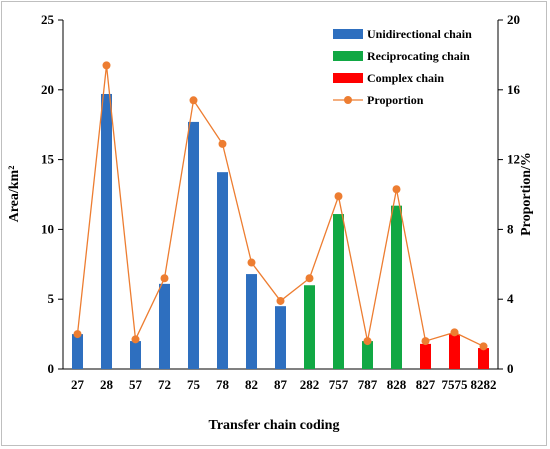 The height and width of the screenshot is (449, 550). What do you see at coordinates (397, 384) in the screenshot?
I see `x-tick-label: 828` at bounding box center [397, 384].